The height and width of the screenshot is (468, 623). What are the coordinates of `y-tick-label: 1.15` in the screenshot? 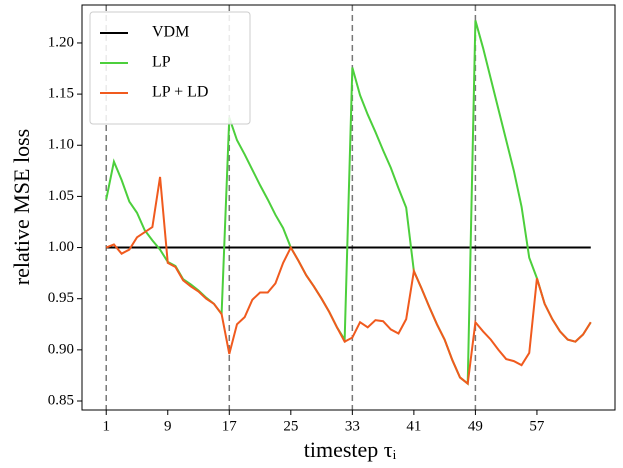 It's located at (61, 94).